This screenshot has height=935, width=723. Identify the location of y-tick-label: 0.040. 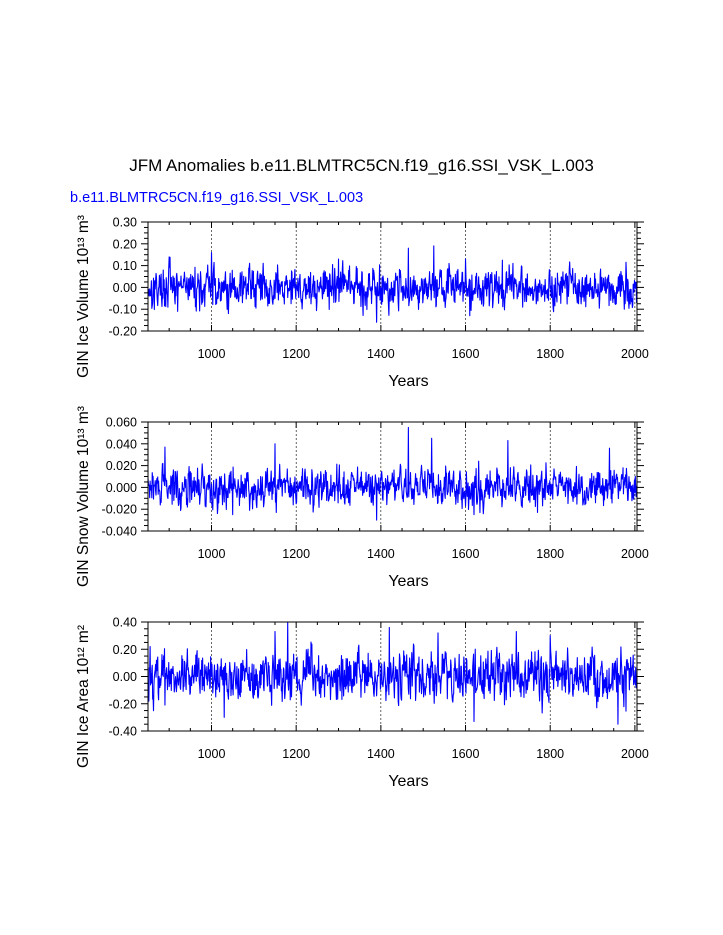
(121, 444).